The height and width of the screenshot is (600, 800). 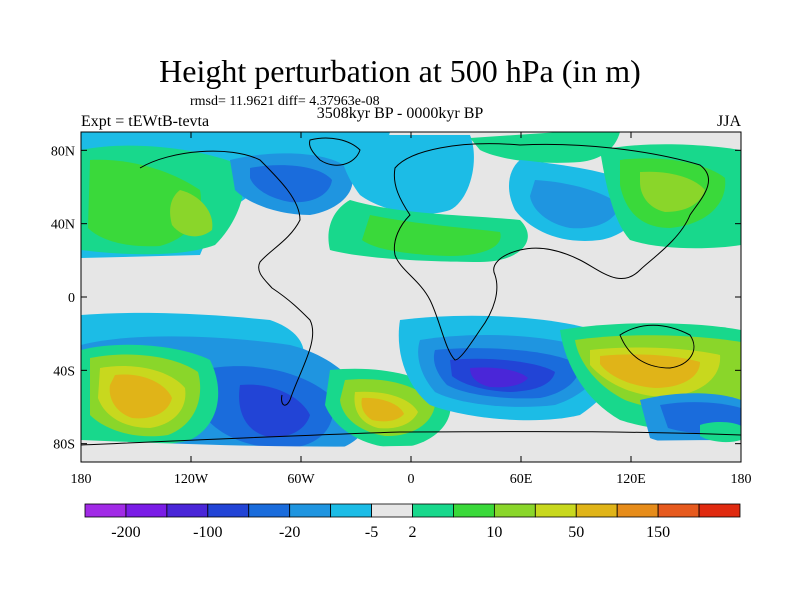 What do you see at coordinates (64, 371) in the screenshot?
I see `y-tick-label: 40S` at bounding box center [64, 371].